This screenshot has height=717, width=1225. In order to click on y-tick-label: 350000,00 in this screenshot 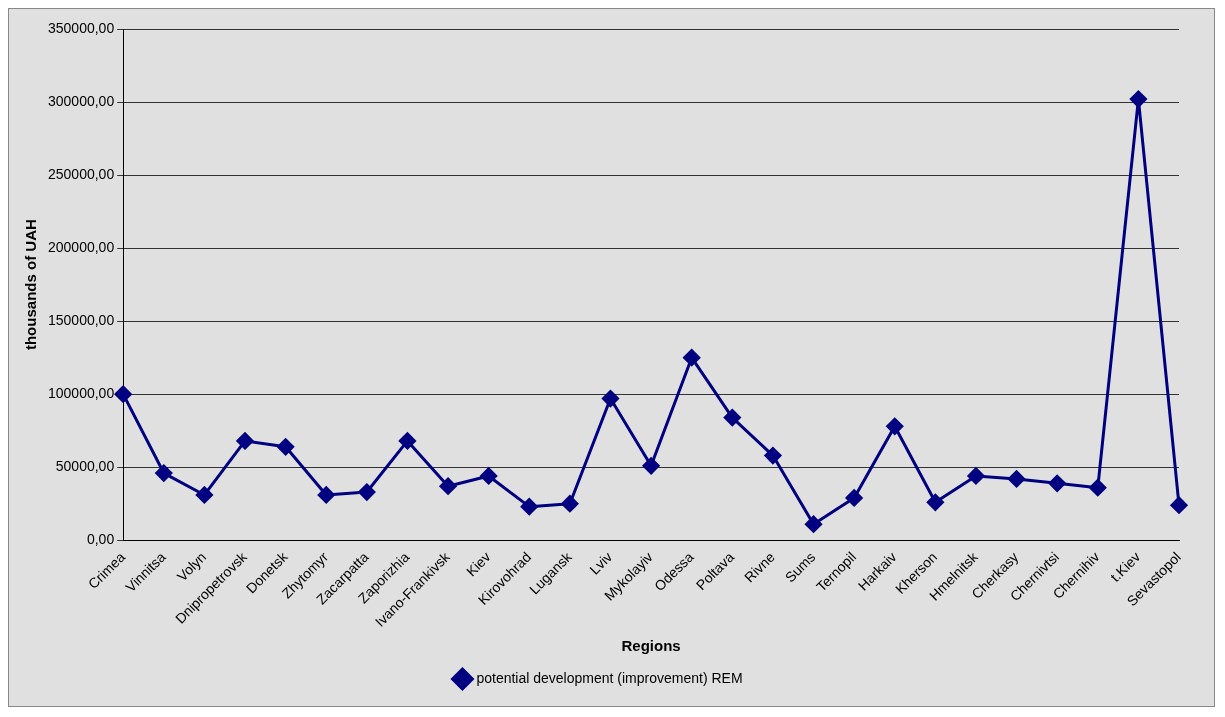, I will do `click(81, 27)`.